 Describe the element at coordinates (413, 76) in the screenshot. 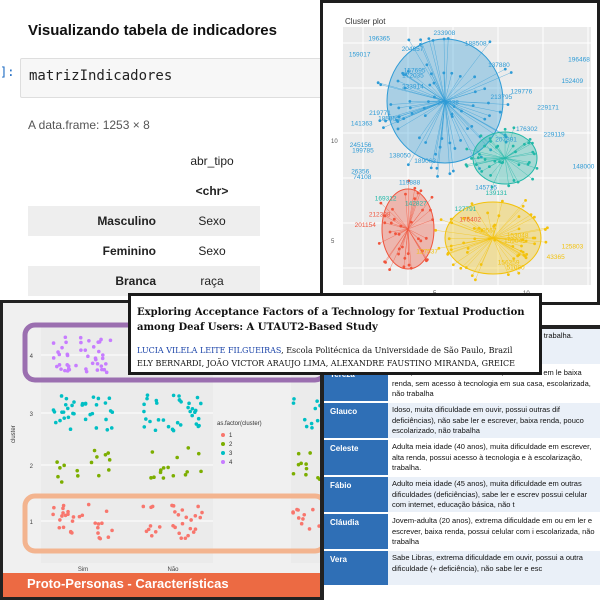

I see `point-label: 172035` at that location.